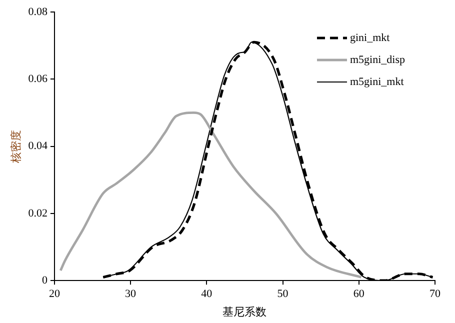 This screenshot has height=323, width=455. What do you see at coordinates (244, 311) in the screenshot?
I see `x-axis-title: 基尼系数` at bounding box center [244, 311].